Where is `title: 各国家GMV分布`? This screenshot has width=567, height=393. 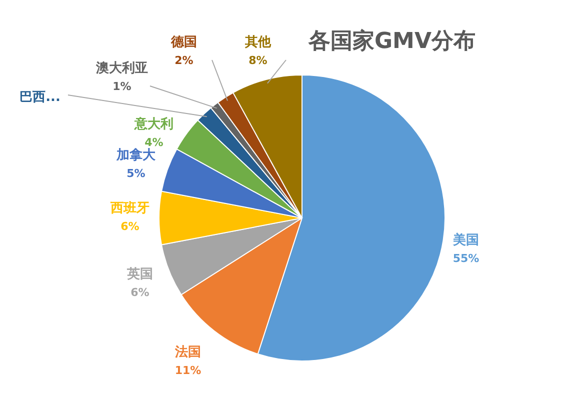 title: 各国家GMV分布 is located at coordinates (392, 41).